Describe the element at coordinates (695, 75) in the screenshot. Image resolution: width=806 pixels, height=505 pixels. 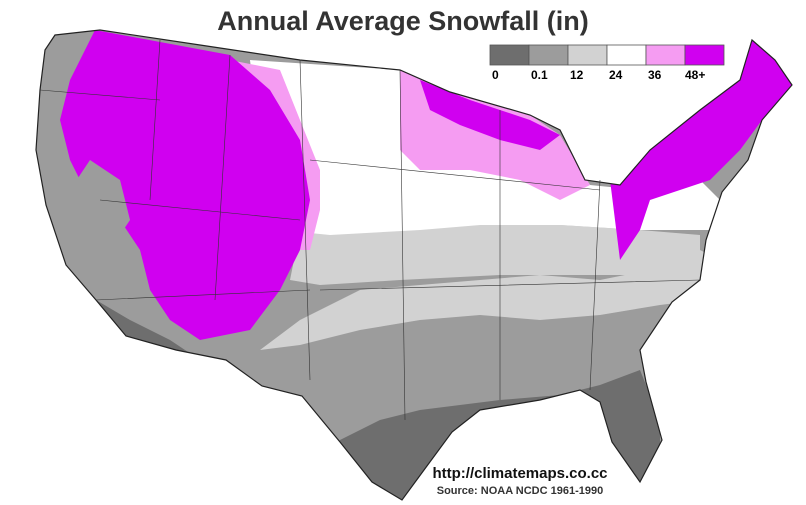
I see `legend-label: 48+` at that location.